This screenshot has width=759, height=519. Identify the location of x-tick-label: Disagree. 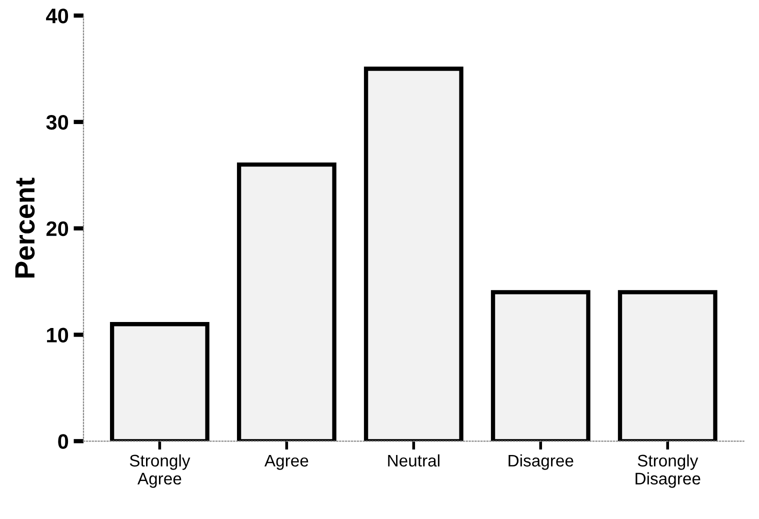
(541, 462).